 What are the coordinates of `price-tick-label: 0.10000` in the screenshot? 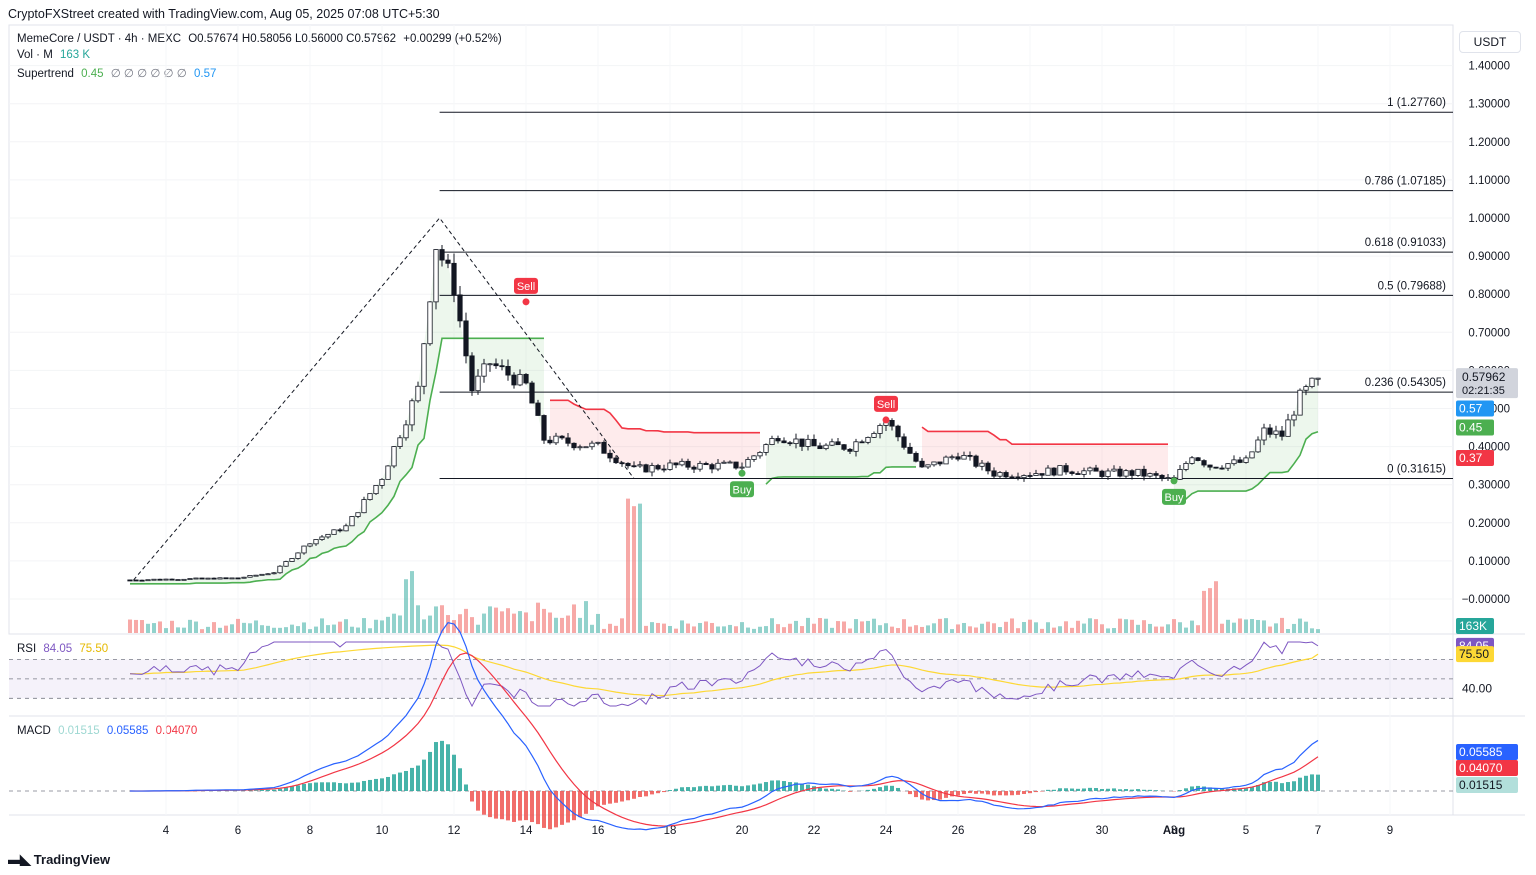 It's located at (1489, 562).